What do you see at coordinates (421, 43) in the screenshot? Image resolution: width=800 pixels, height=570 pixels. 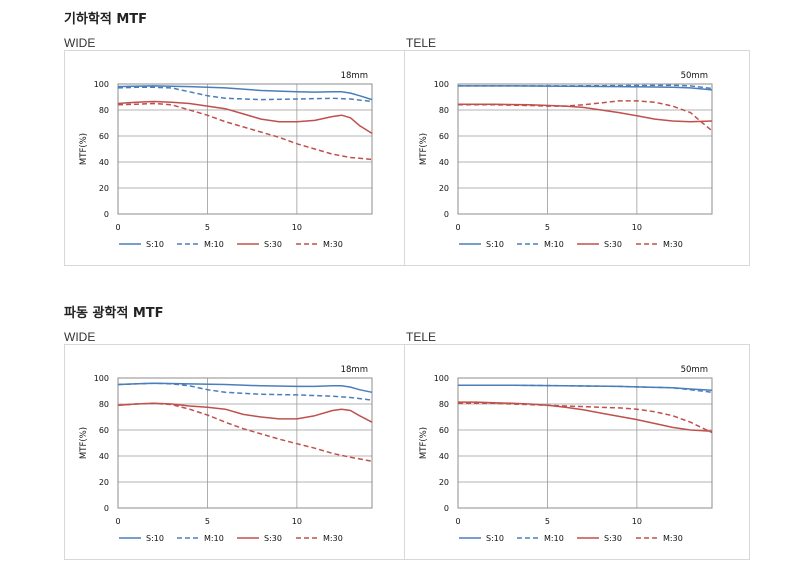 I see `panel-label-tele-1: TELE` at bounding box center [421, 43].